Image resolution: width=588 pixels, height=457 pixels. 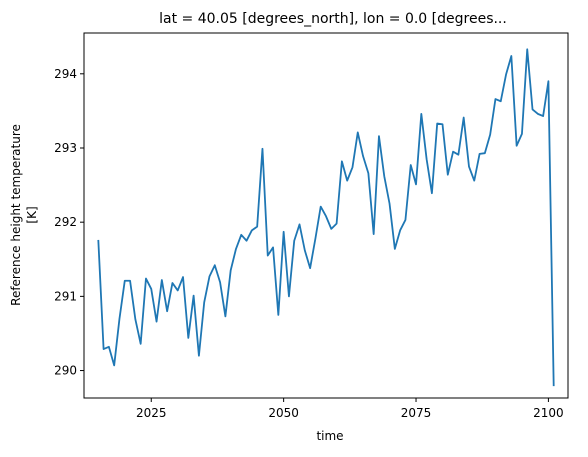 What do you see at coordinates (548, 413) in the screenshot?
I see `x-tick-label: 2100` at bounding box center [548, 413].